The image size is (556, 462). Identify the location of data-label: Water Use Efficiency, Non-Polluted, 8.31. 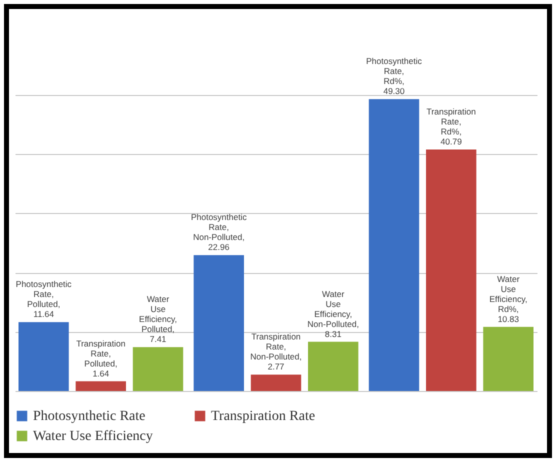
(333, 313).